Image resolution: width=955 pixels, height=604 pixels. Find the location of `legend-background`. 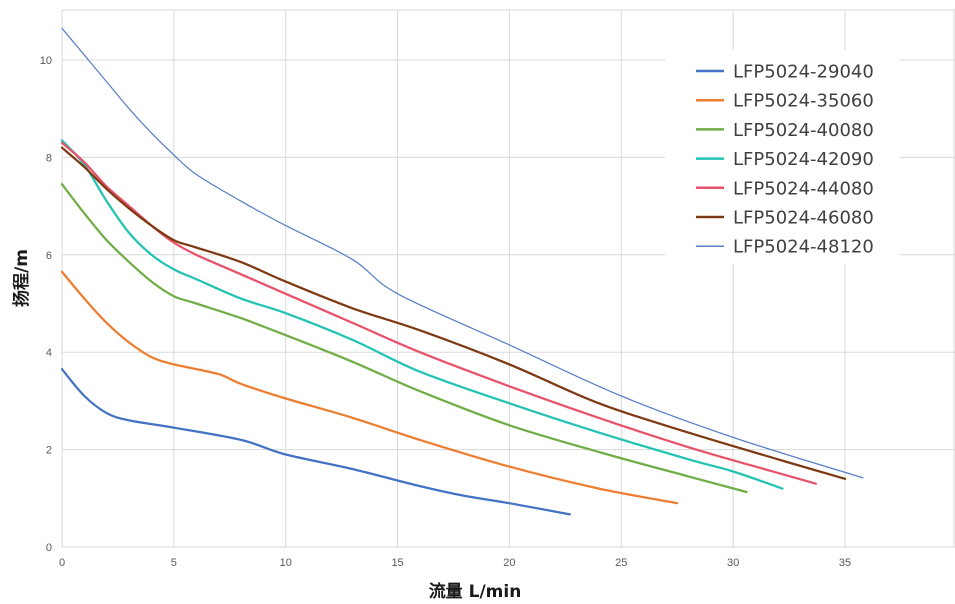

legend-background is located at coordinates (782, 157).